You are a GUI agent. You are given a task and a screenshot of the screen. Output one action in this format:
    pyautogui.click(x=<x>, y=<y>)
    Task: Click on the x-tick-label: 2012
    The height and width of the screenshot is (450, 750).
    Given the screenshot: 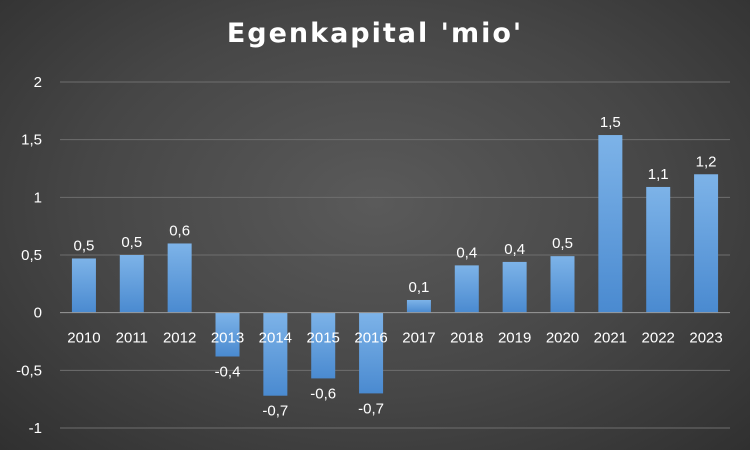 What is the action you would take?
    pyautogui.click(x=179, y=338)
    